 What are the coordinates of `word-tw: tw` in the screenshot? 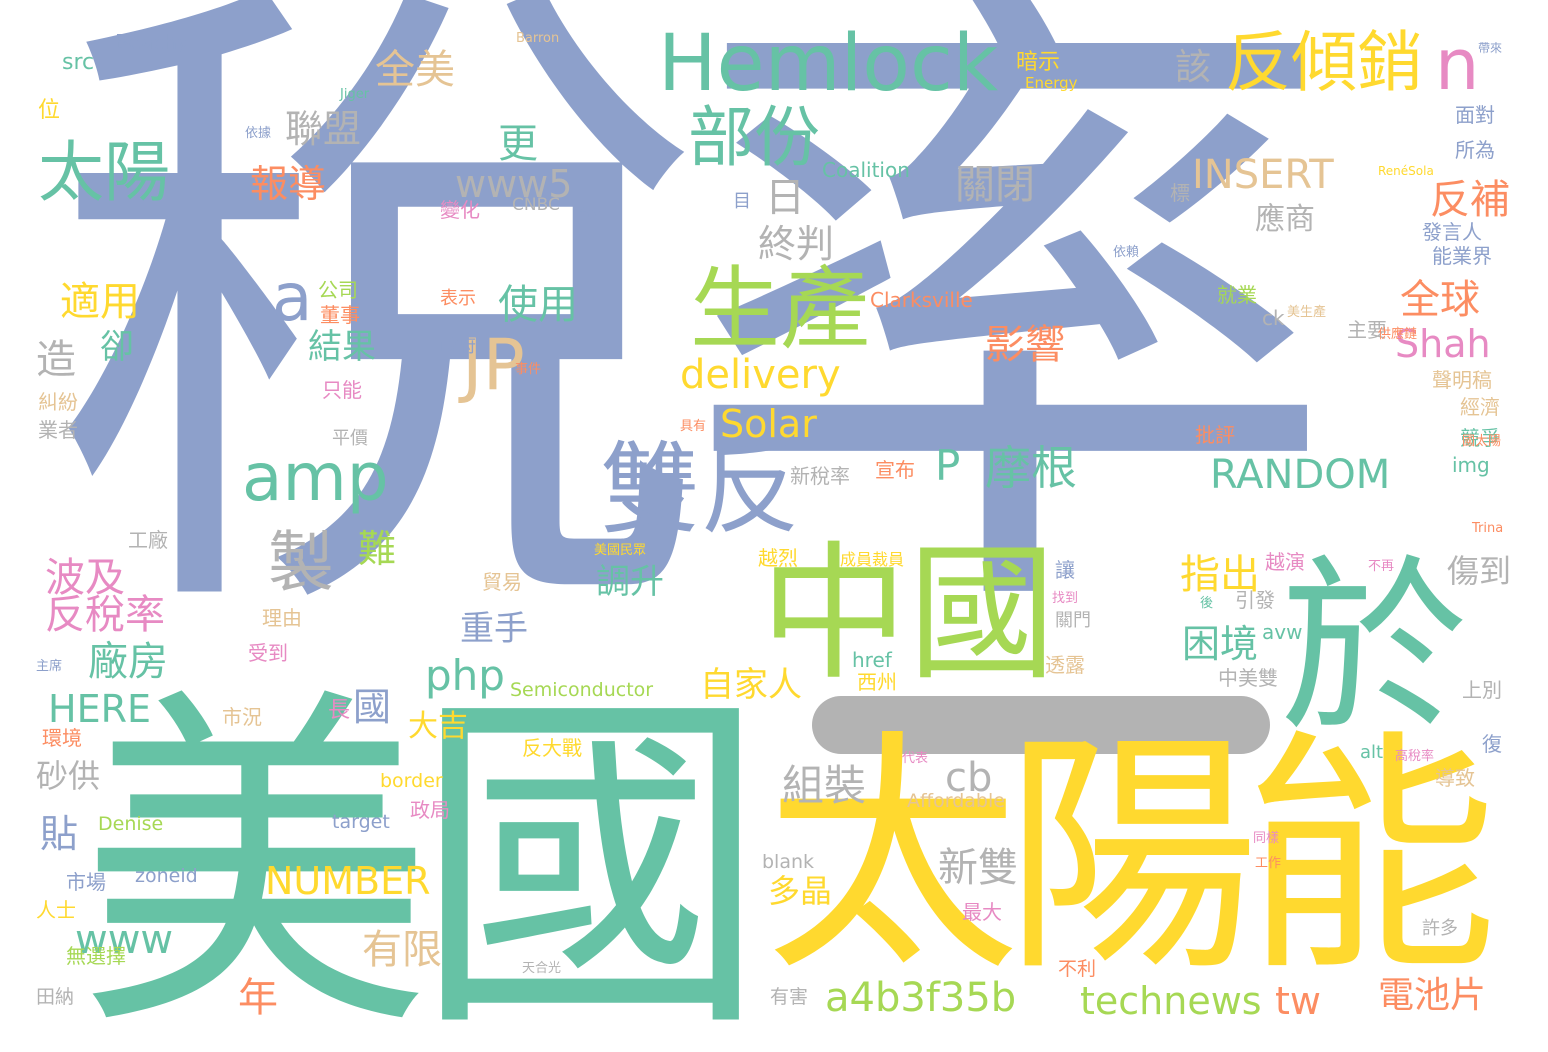 It's located at (1298, 1001).